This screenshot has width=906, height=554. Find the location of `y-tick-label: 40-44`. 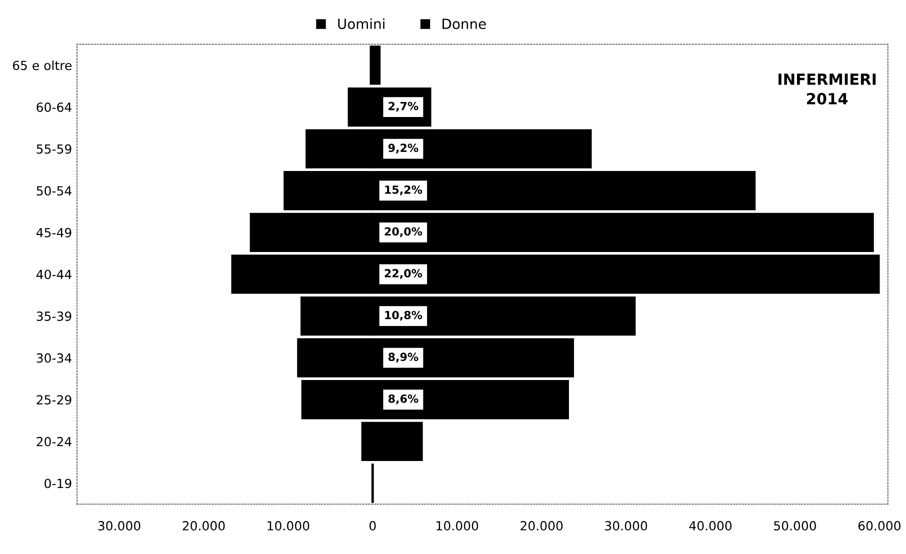

y-tick-label: 40-44 is located at coordinates (54, 275).